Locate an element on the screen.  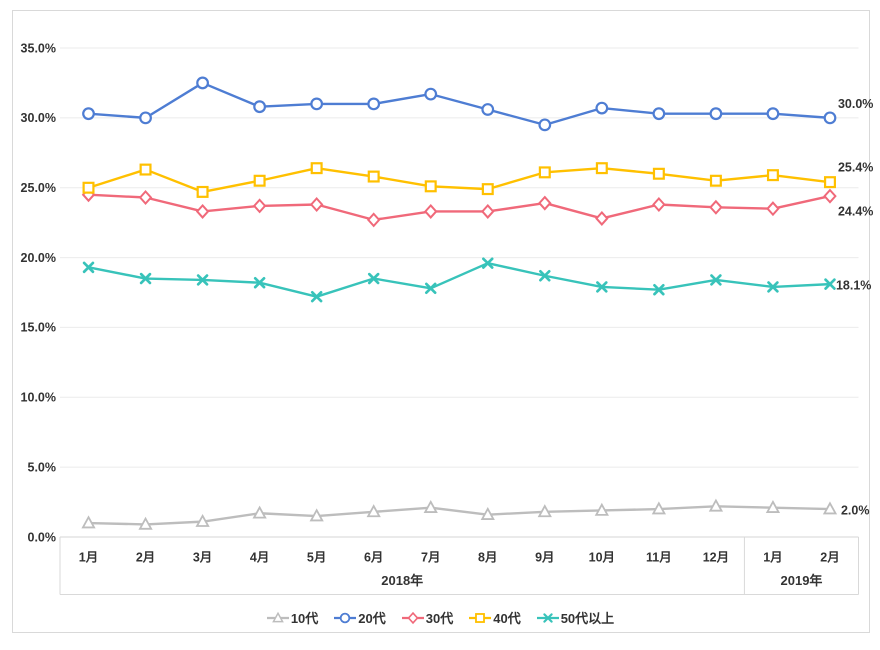
circle-icon is located at coordinates (345, 618).